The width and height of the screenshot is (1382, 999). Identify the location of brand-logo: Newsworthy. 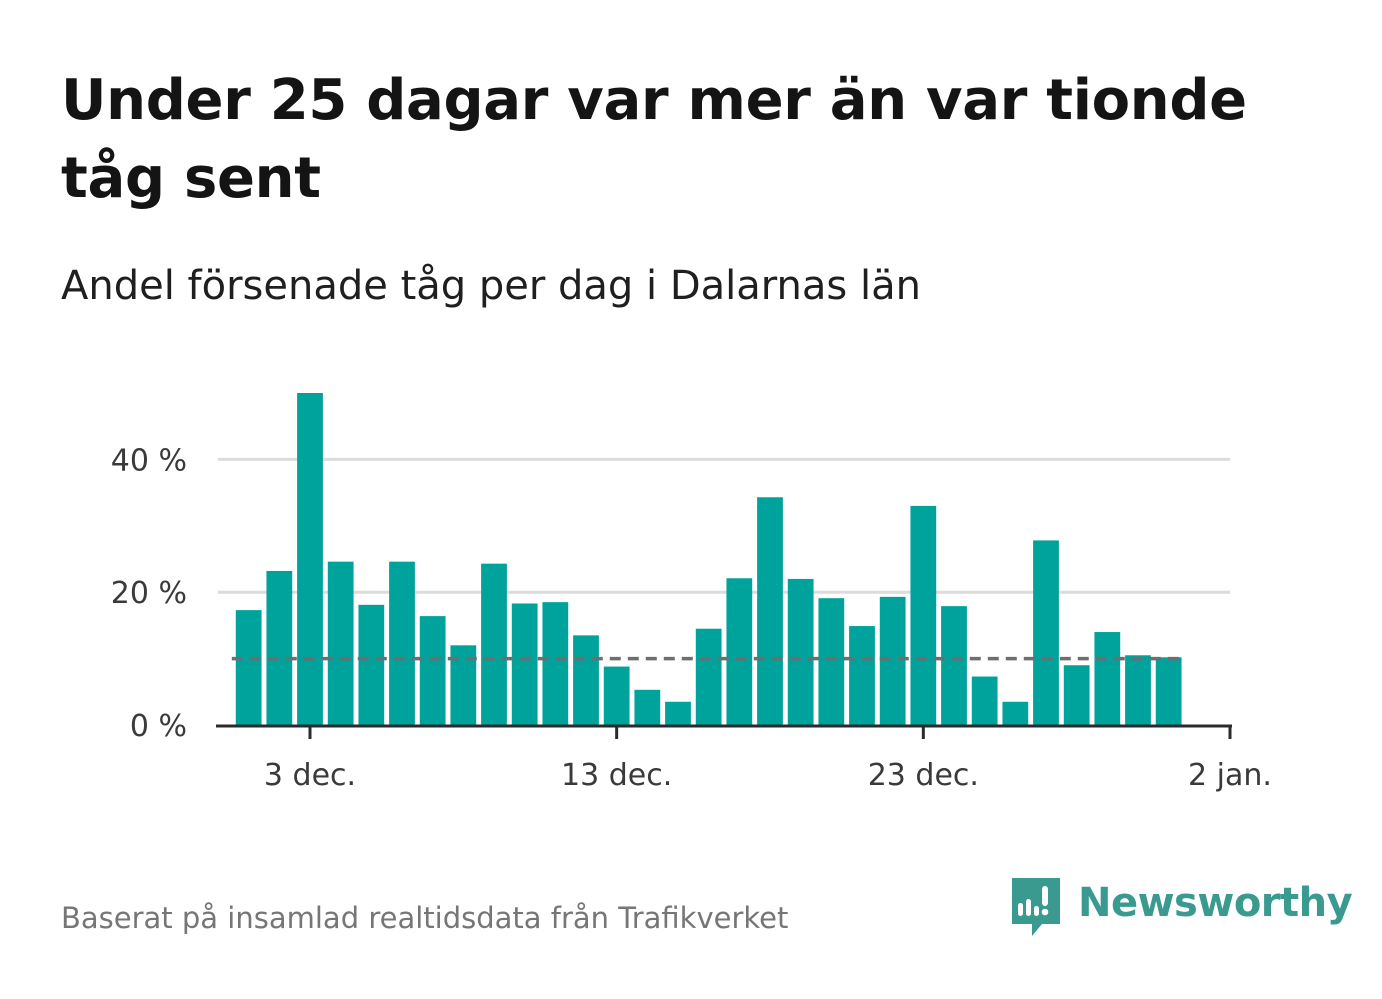
(1182, 909).